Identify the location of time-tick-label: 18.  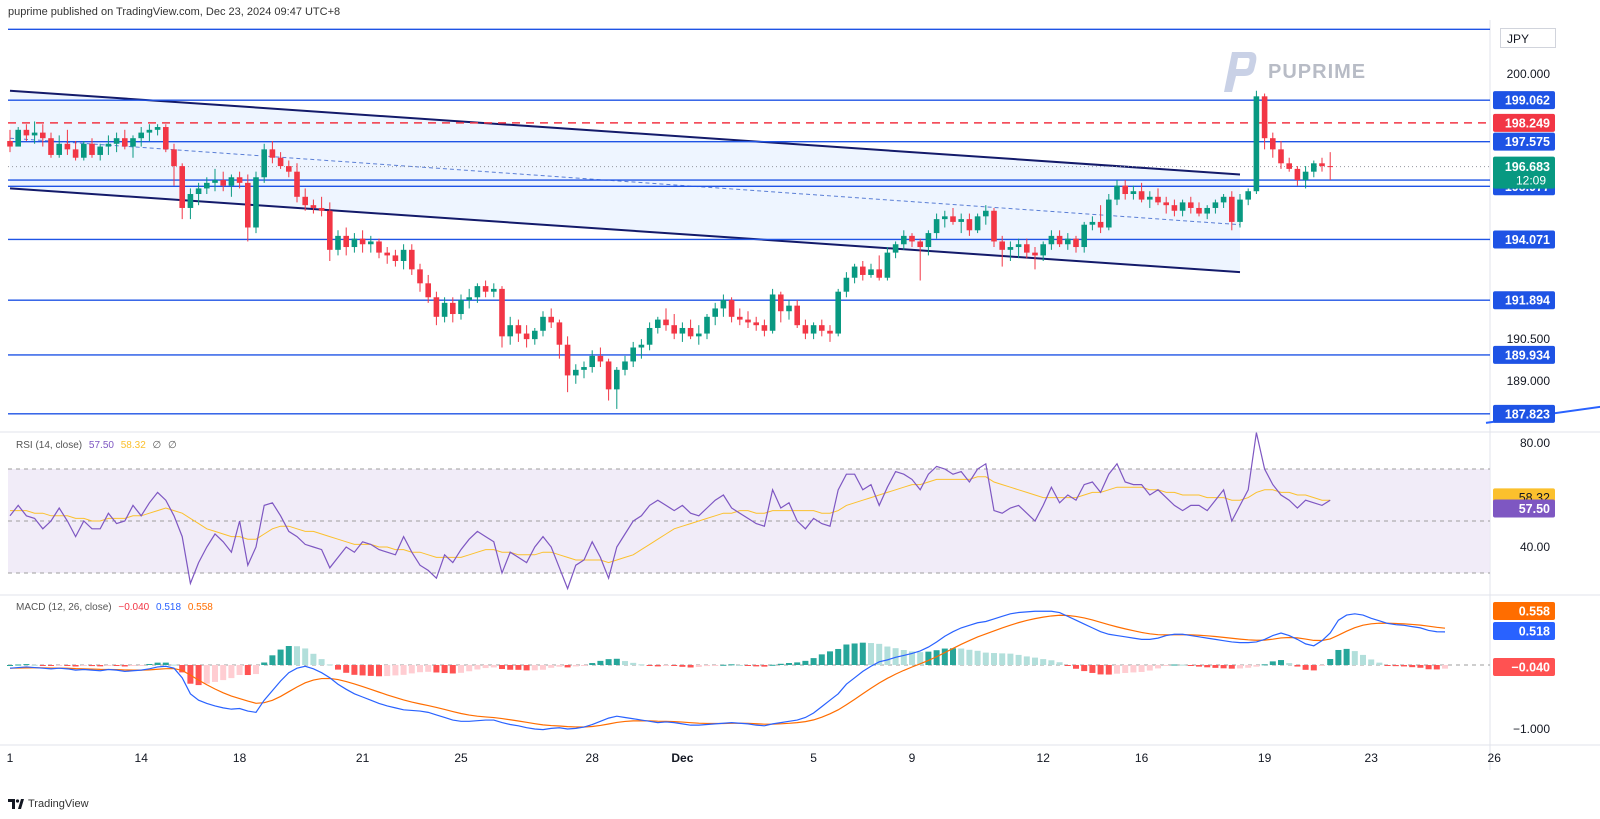
(240, 758).